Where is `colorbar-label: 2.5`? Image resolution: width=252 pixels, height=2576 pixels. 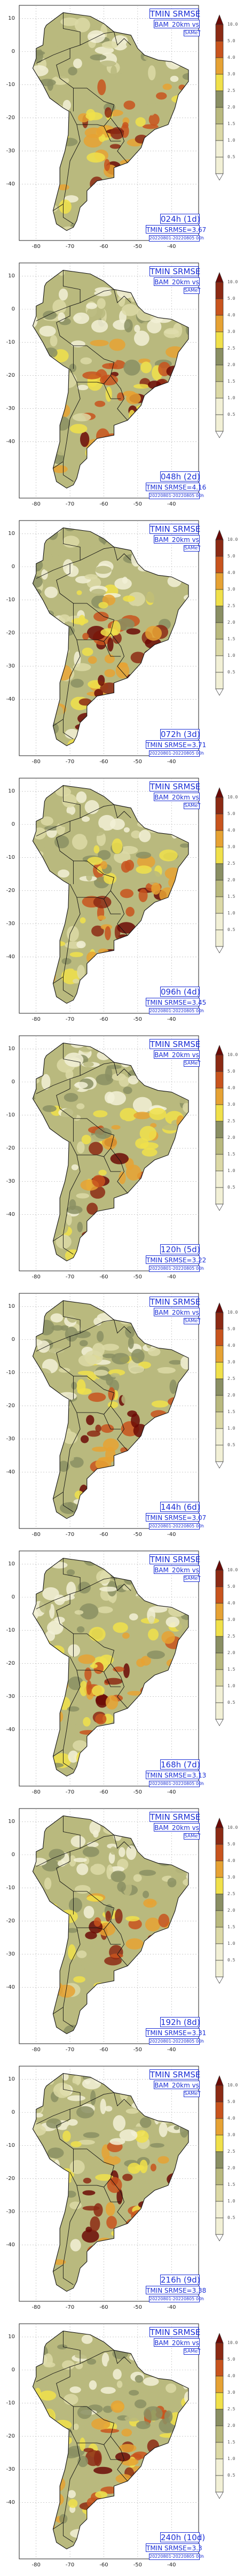 colorbar-label: 2.5 is located at coordinates (231, 2151).